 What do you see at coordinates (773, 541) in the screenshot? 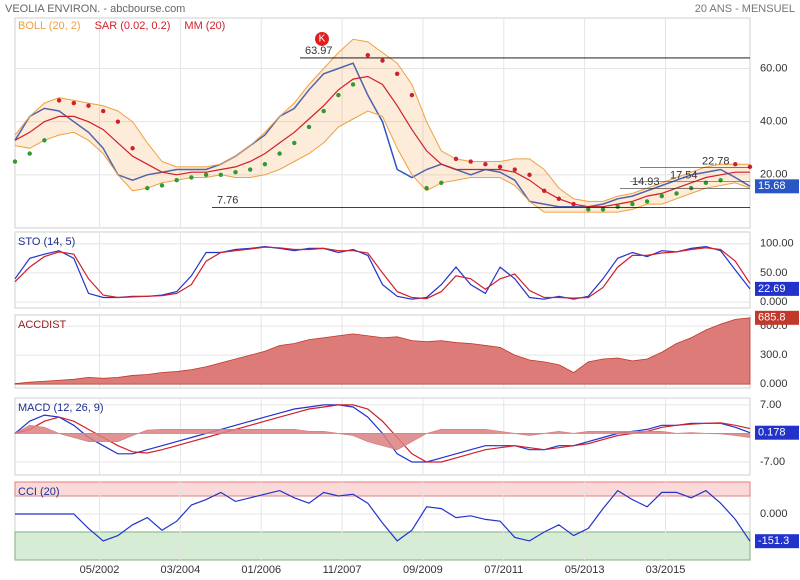
I see `last-value-label: -151.3` at bounding box center [773, 541].